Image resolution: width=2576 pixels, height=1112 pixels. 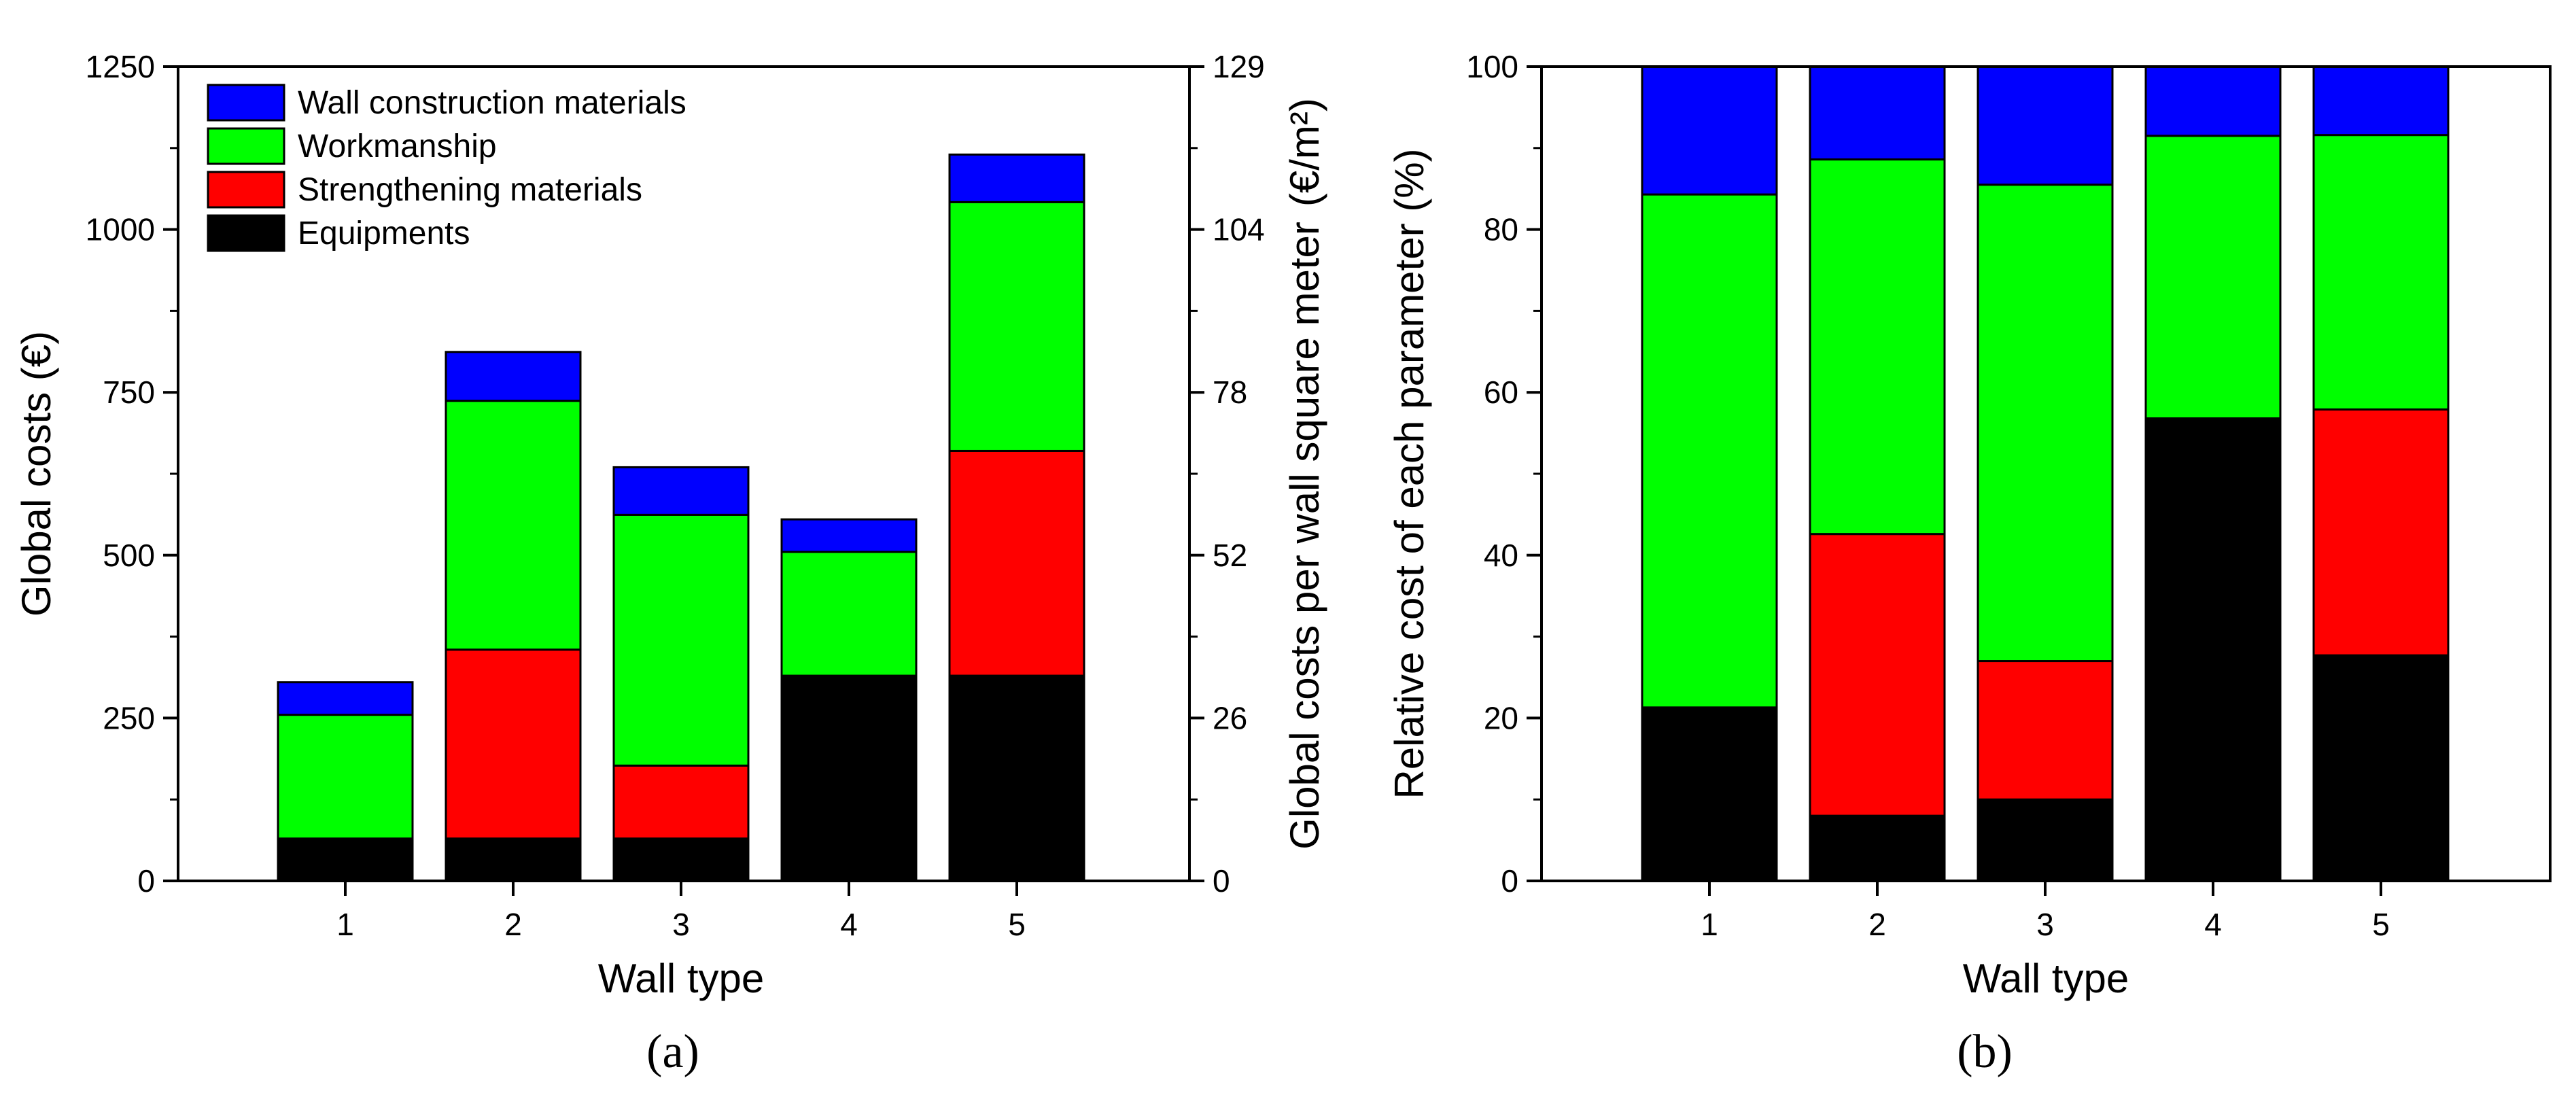 What do you see at coordinates (1501, 555) in the screenshot?
I see `y-tick-label: 40` at bounding box center [1501, 555].